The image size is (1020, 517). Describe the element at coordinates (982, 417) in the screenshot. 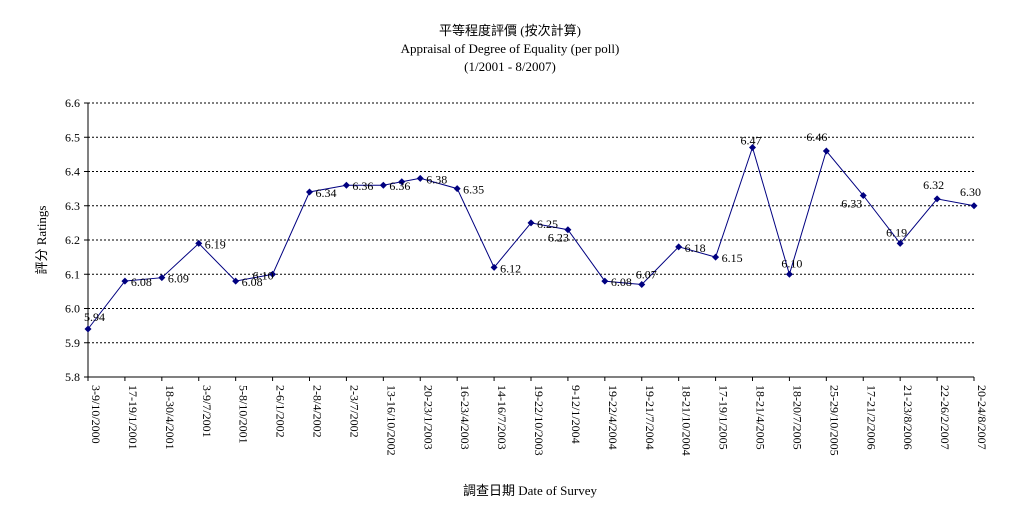

I see `x-tick-label: 20-24/8/2007` at that location.